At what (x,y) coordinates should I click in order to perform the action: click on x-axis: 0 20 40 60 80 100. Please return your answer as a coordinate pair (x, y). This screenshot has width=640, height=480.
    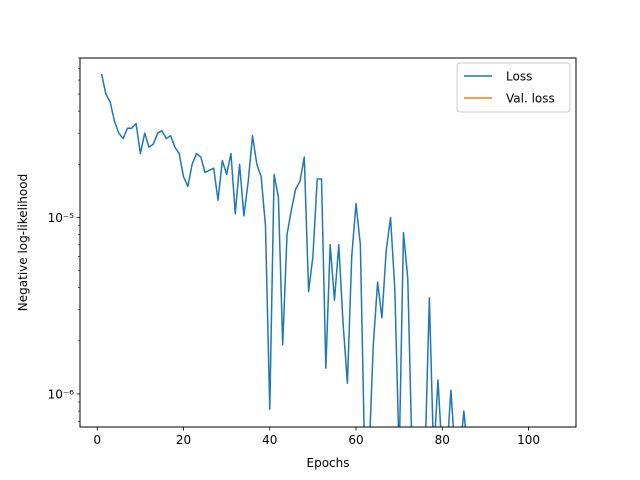
    Looking at the image, I should click on (316, 437).